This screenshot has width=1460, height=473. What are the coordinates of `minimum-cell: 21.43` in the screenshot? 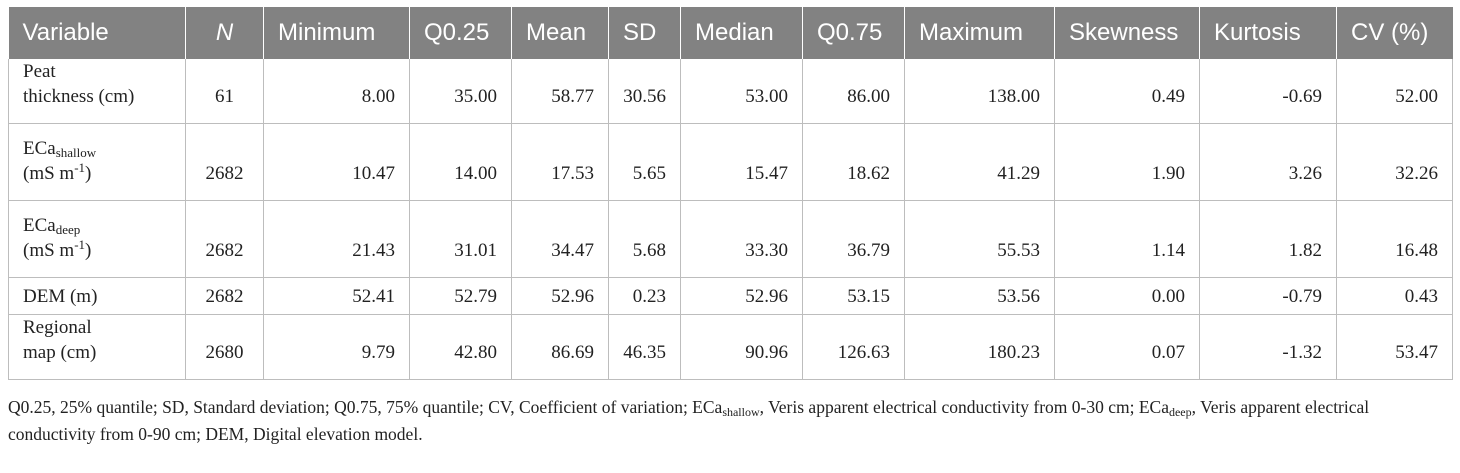 It's located at (336, 239).